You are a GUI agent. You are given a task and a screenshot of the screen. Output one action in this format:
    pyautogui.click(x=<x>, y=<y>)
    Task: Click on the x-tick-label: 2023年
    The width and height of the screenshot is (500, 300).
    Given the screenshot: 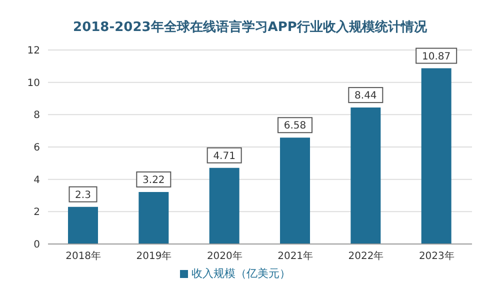 What is the action you would take?
    pyautogui.click(x=436, y=256)
    